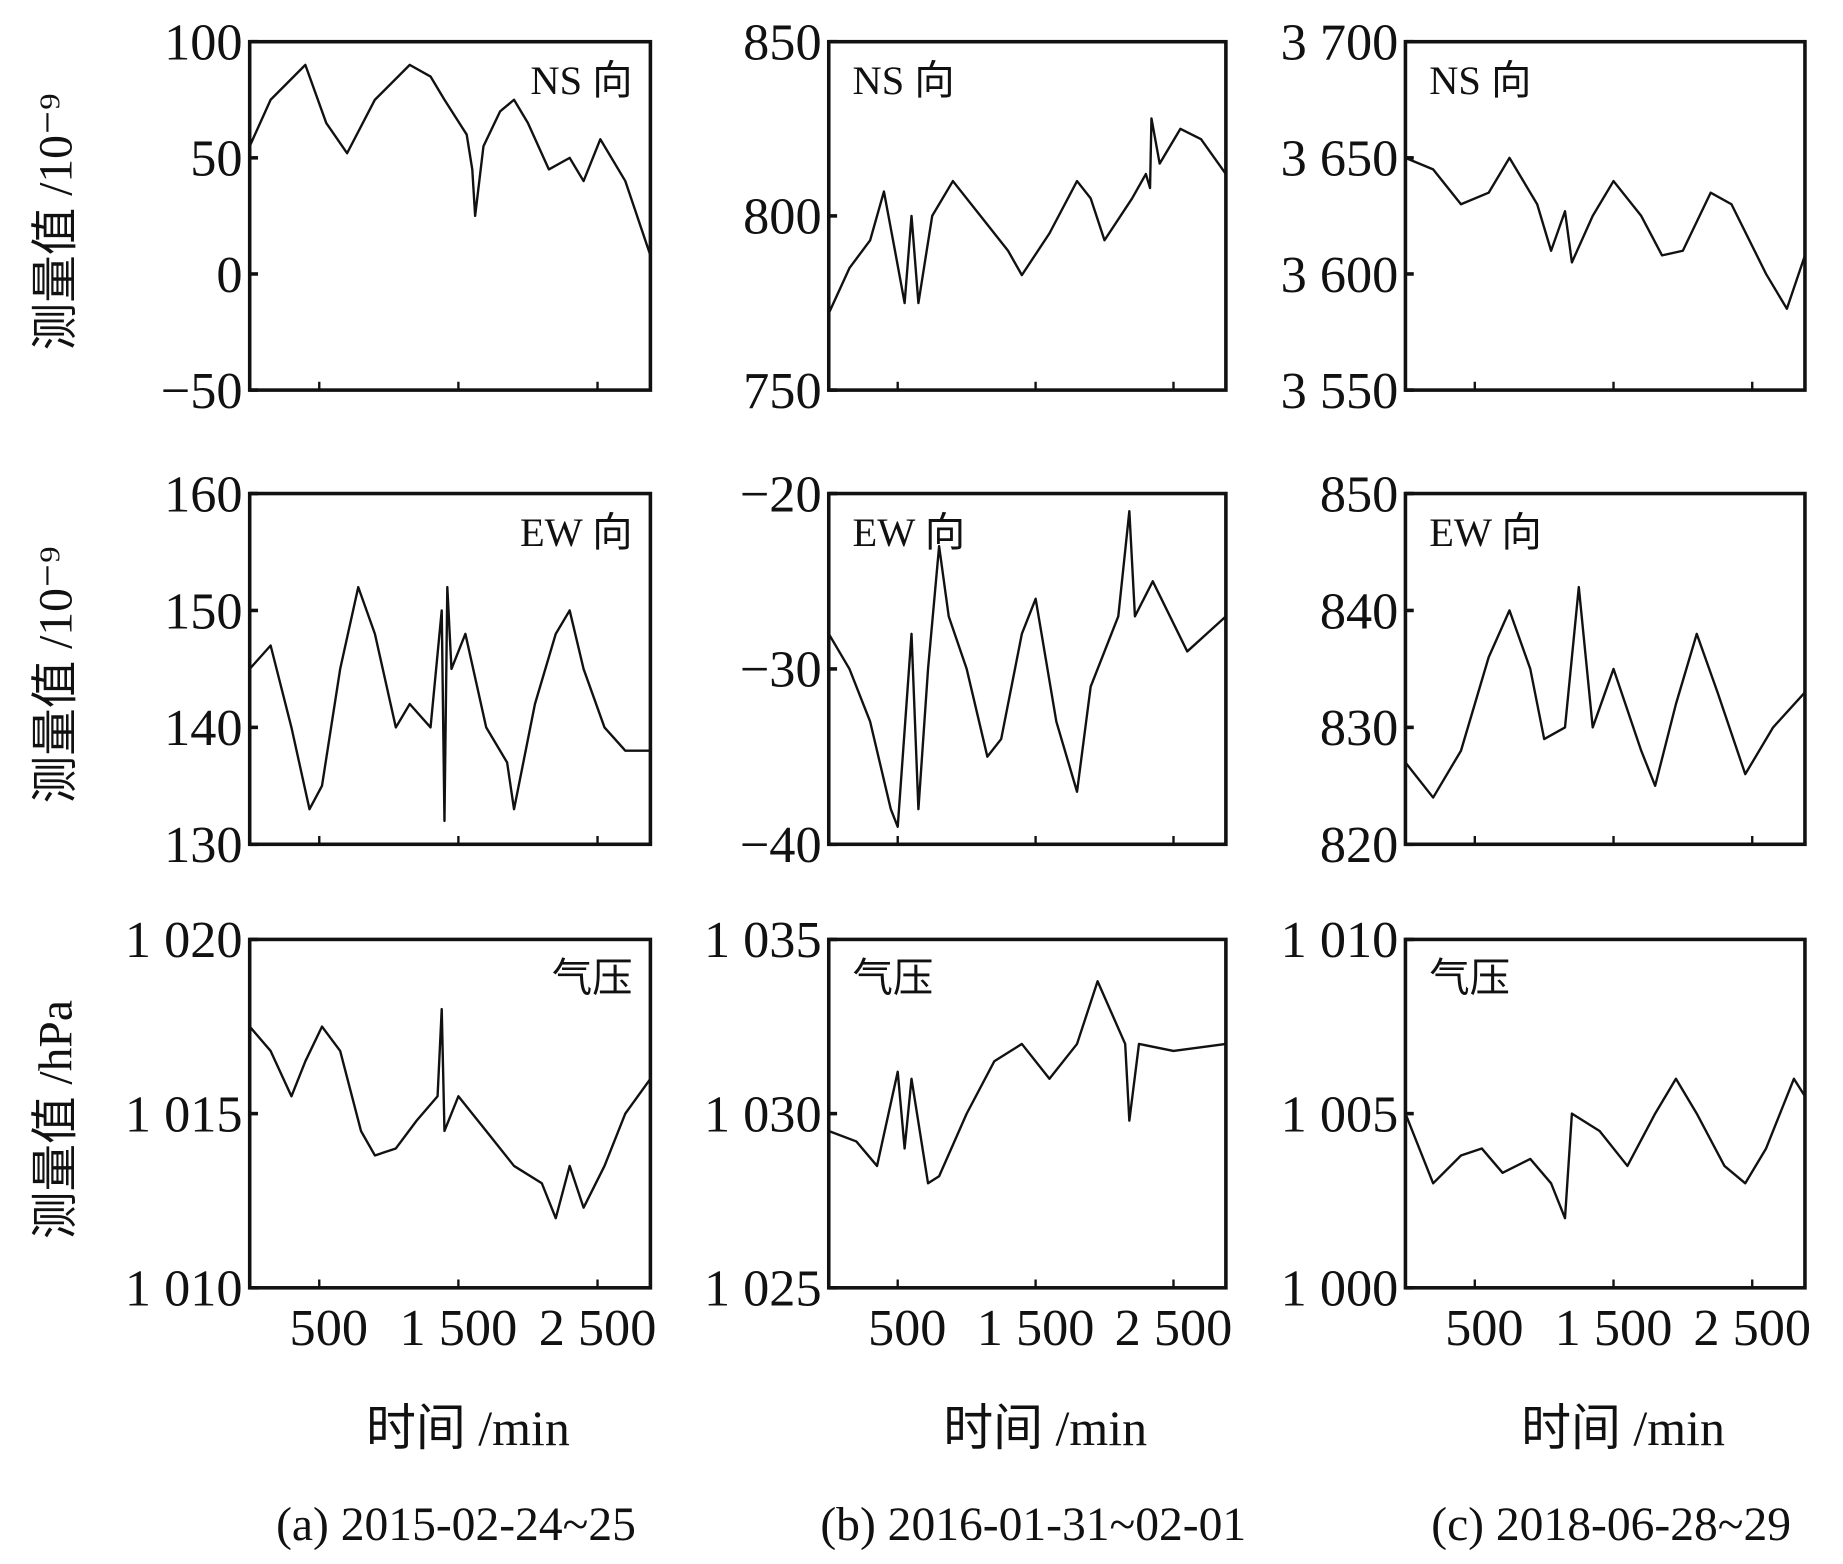  I want to click on y-tick-label: −40, so click(781, 845).